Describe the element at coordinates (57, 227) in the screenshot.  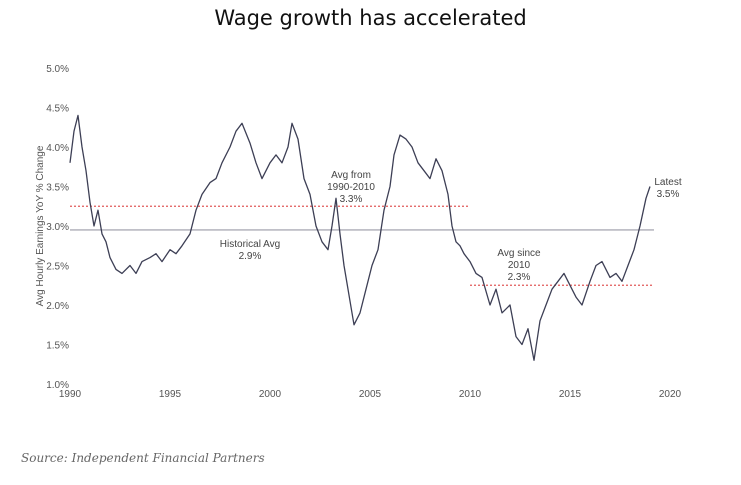
I see `y-tick-label: 3.0%` at that location.